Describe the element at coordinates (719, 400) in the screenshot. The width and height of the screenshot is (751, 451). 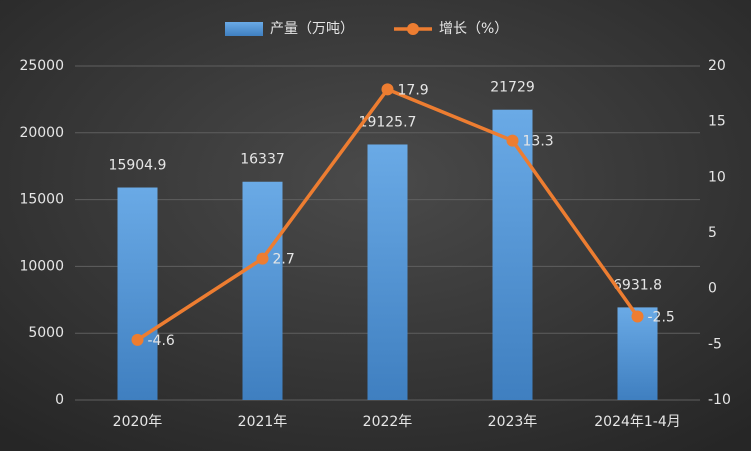
I see `y2-tick-label: -10` at that location.